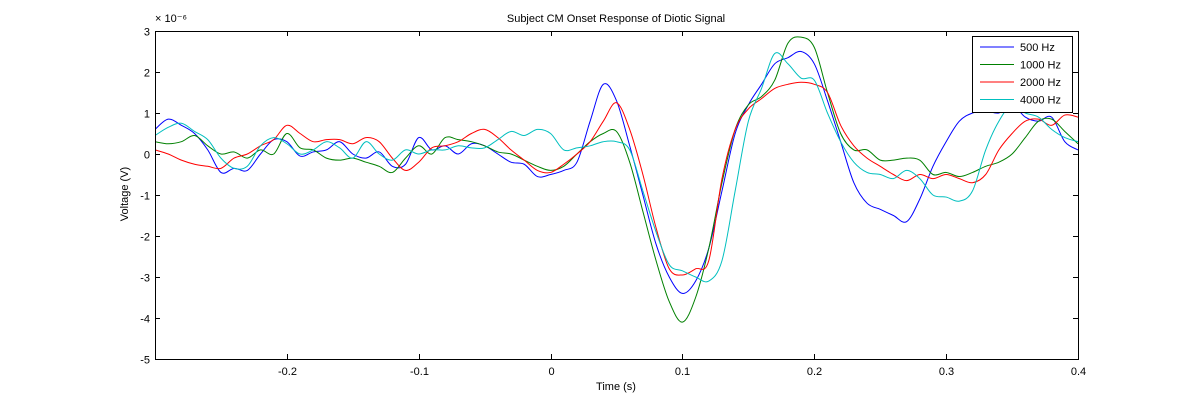 The image size is (1192, 404). What do you see at coordinates (551, 372) in the screenshot?
I see `x-tick-label: 0` at bounding box center [551, 372].